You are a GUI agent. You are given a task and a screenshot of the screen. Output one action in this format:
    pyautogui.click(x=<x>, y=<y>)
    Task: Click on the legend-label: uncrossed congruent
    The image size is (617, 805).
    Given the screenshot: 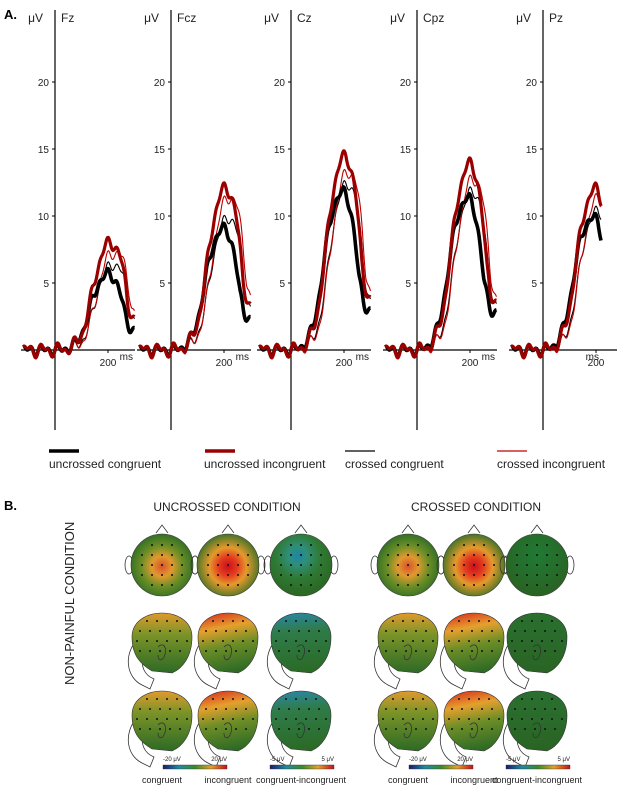 What is the action you would take?
    pyautogui.click(x=105, y=464)
    